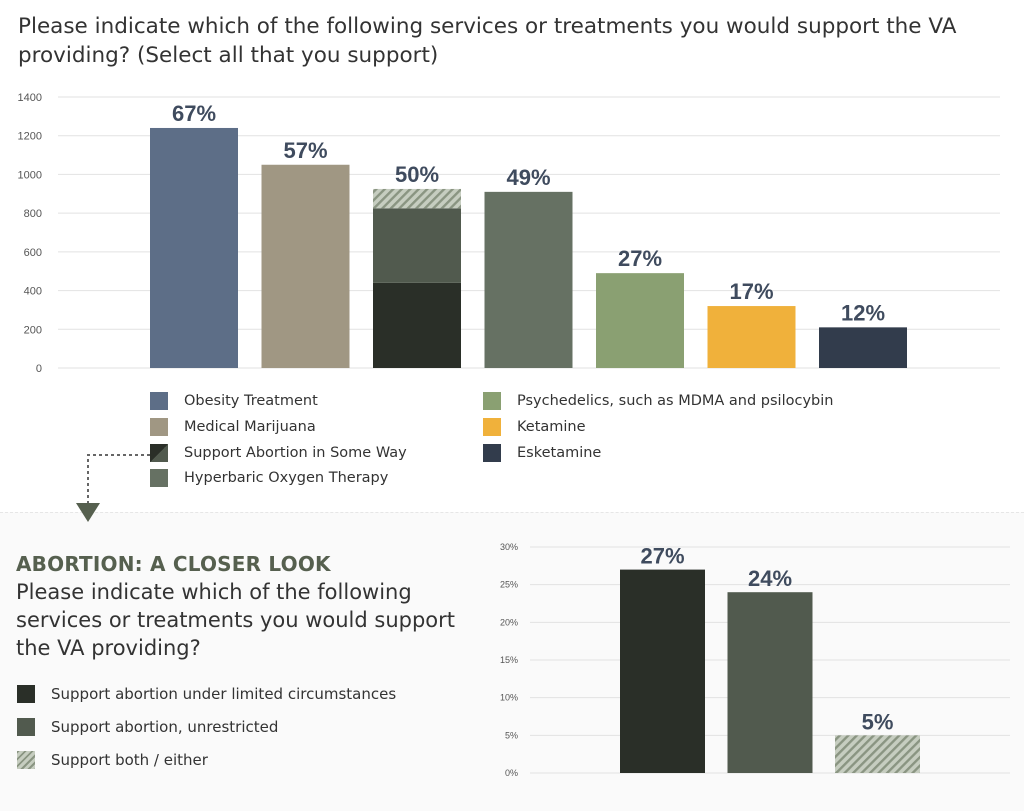 The height and width of the screenshot is (811, 1024). I want to click on bar-value-label: 17%, so click(751, 291).